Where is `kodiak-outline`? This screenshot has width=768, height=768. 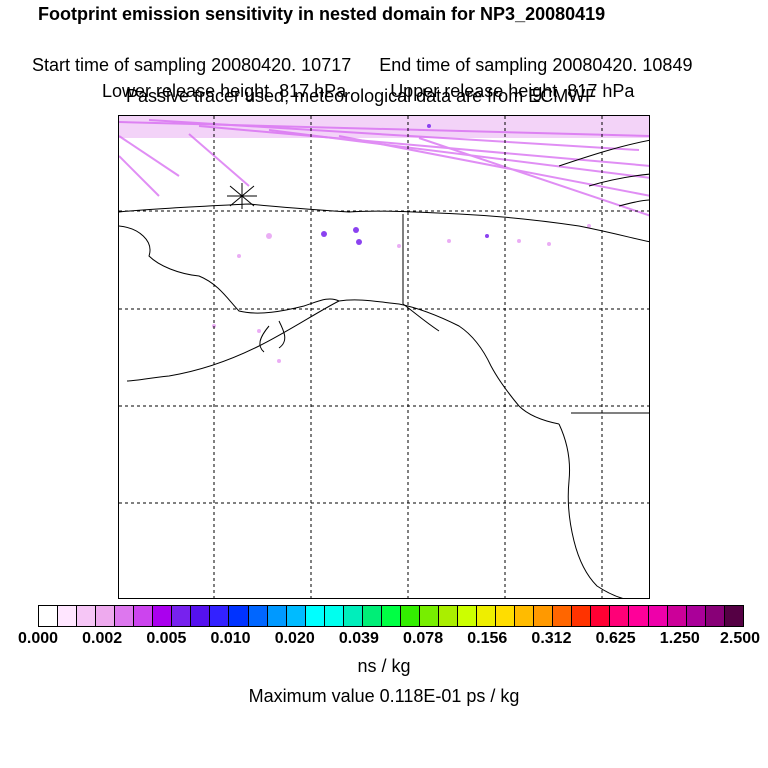 kodiak-outline is located at coordinates (272, 336).